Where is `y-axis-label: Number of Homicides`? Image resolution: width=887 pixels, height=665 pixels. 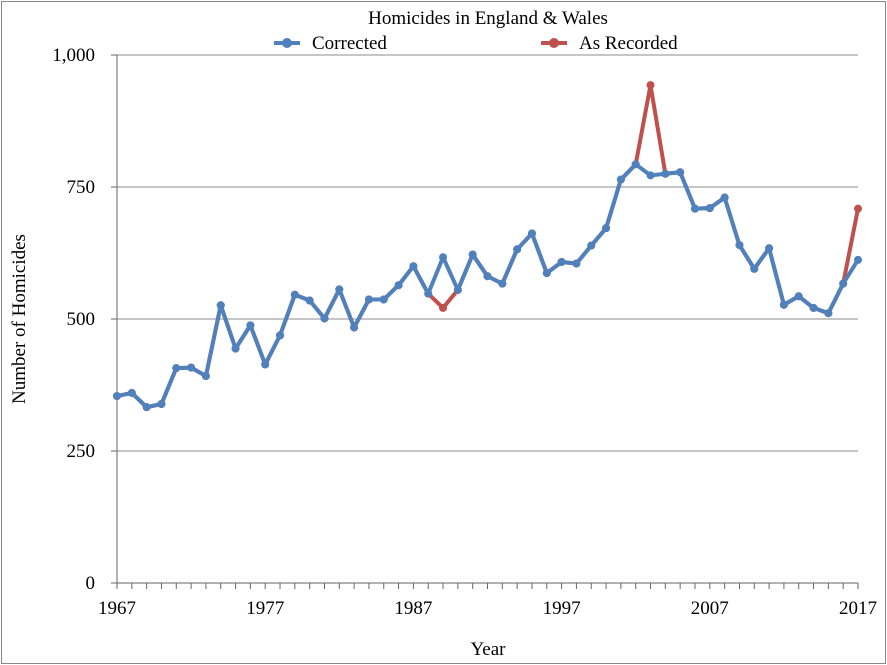
y-axis-label: Number of Homicides is located at coordinates (19, 319).